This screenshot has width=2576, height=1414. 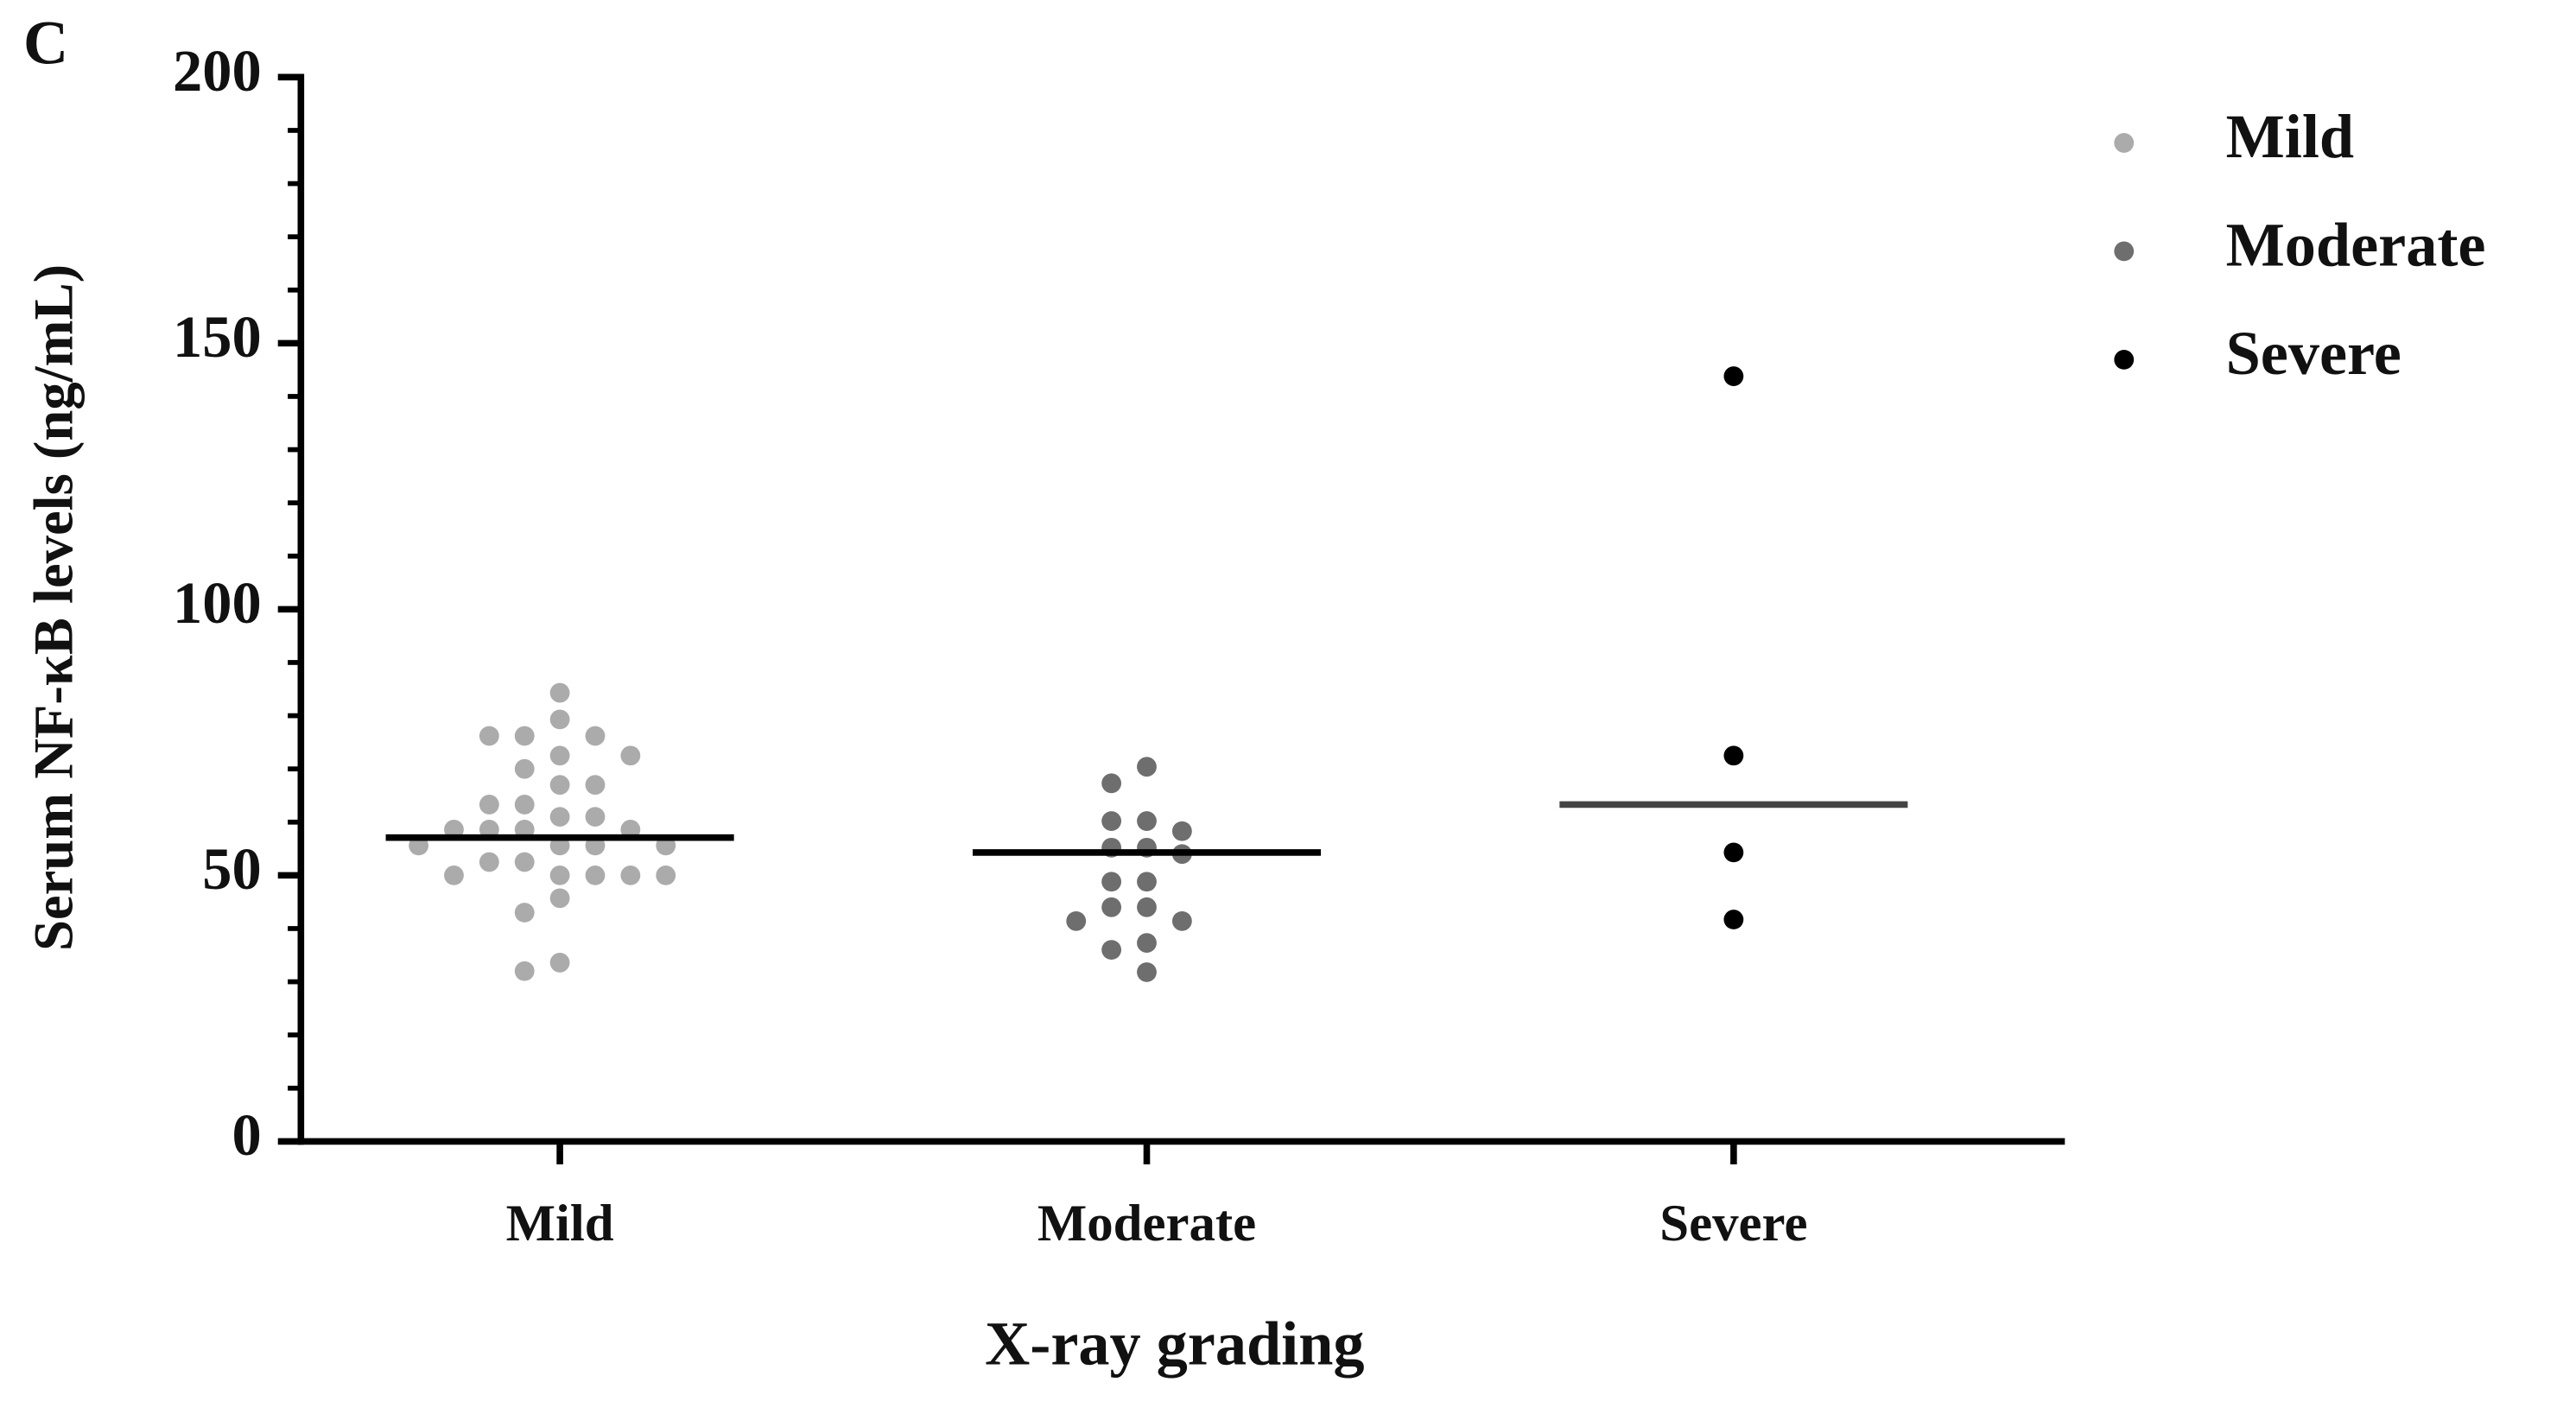 What do you see at coordinates (1174, 1343) in the screenshot?
I see `x-axis-label: X-ray grading` at bounding box center [1174, 1343].